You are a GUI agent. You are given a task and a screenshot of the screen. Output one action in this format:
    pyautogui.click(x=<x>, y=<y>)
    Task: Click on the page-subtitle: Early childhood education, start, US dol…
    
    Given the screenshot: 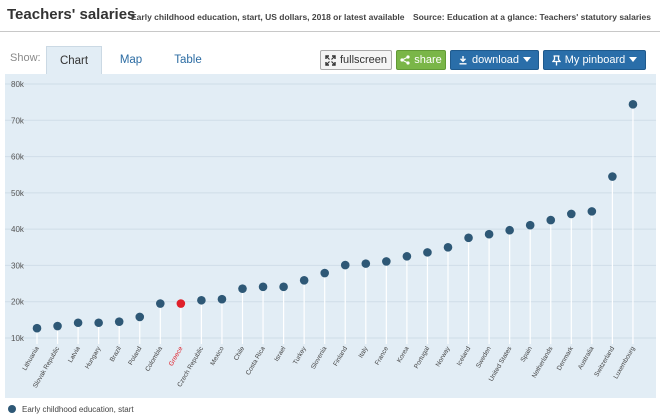 What is the action you would take?
    pyautogui.click(x=268, y=17)
    